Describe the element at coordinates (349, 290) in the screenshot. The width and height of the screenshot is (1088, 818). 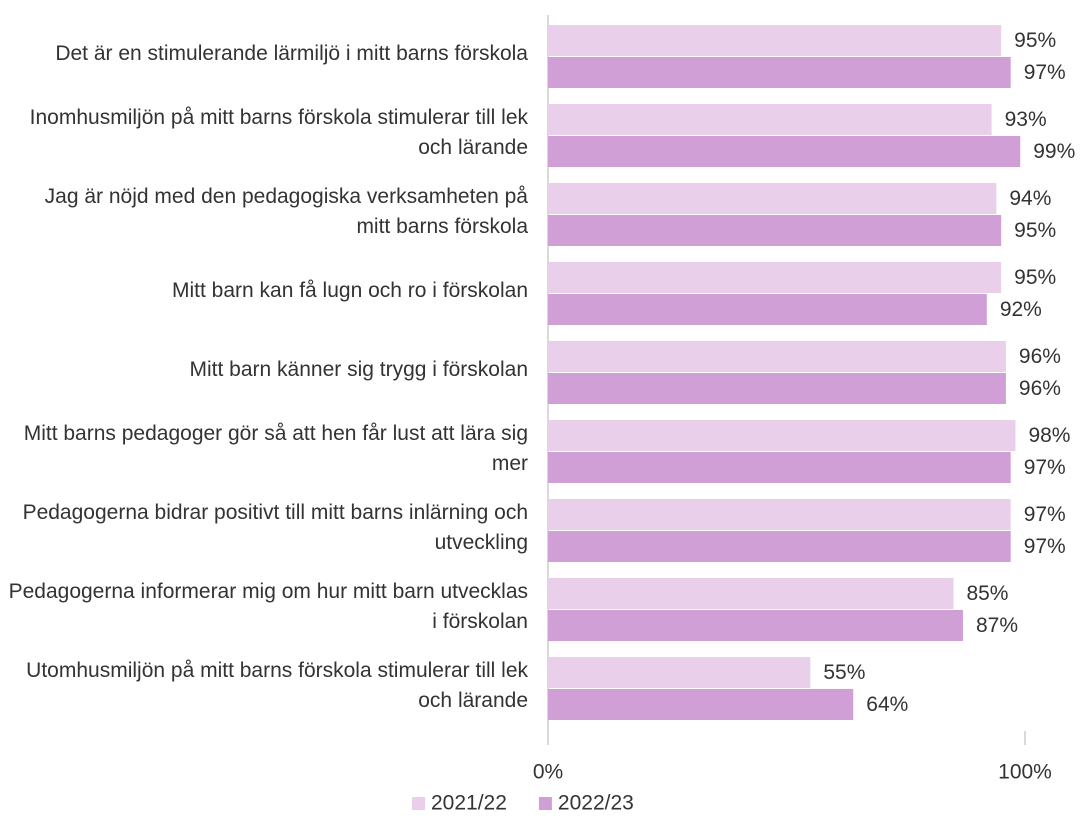
I see `category-label: Mitt barn kan få lugn och ro i förskolan` at that location.